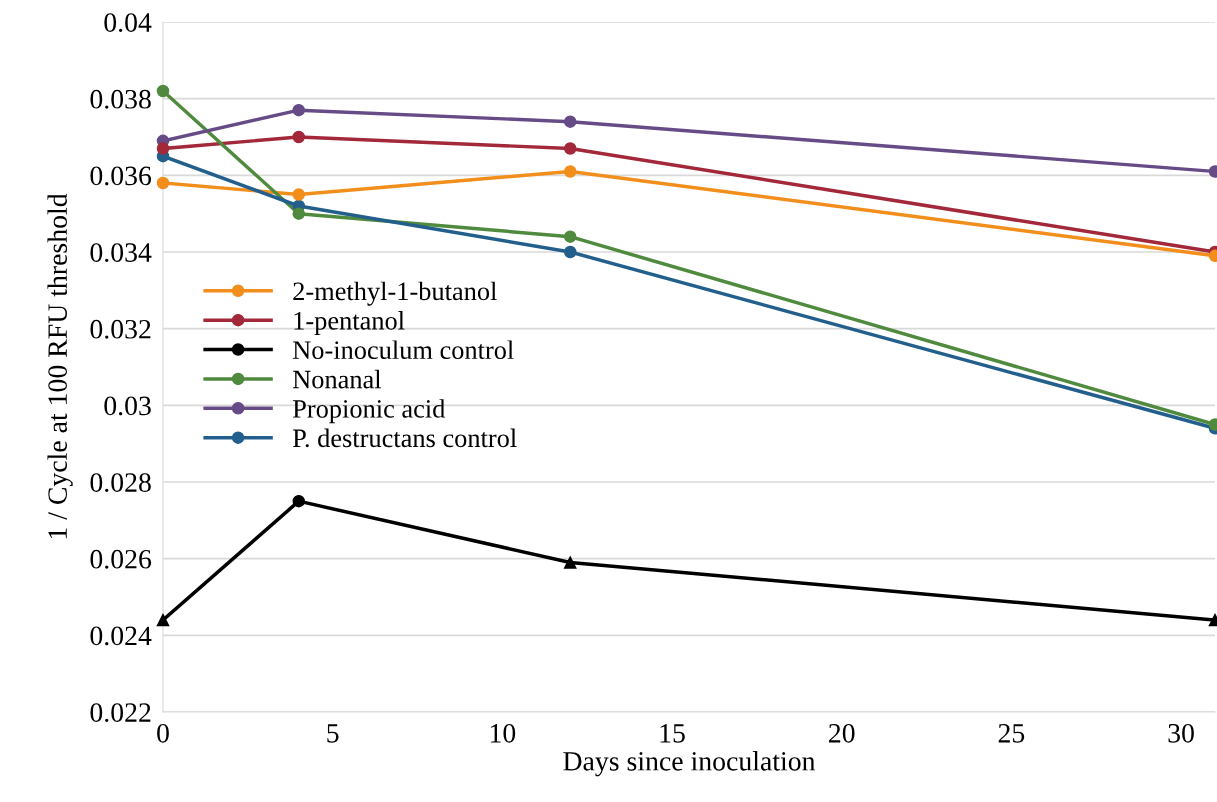 Image resolution: width=1217 pixels, height=802 pixels. What do you see at coordinates (403, 350) in the screenshot?
I see `legend-label: No-inoculum control` at bounding box center [403, 350].